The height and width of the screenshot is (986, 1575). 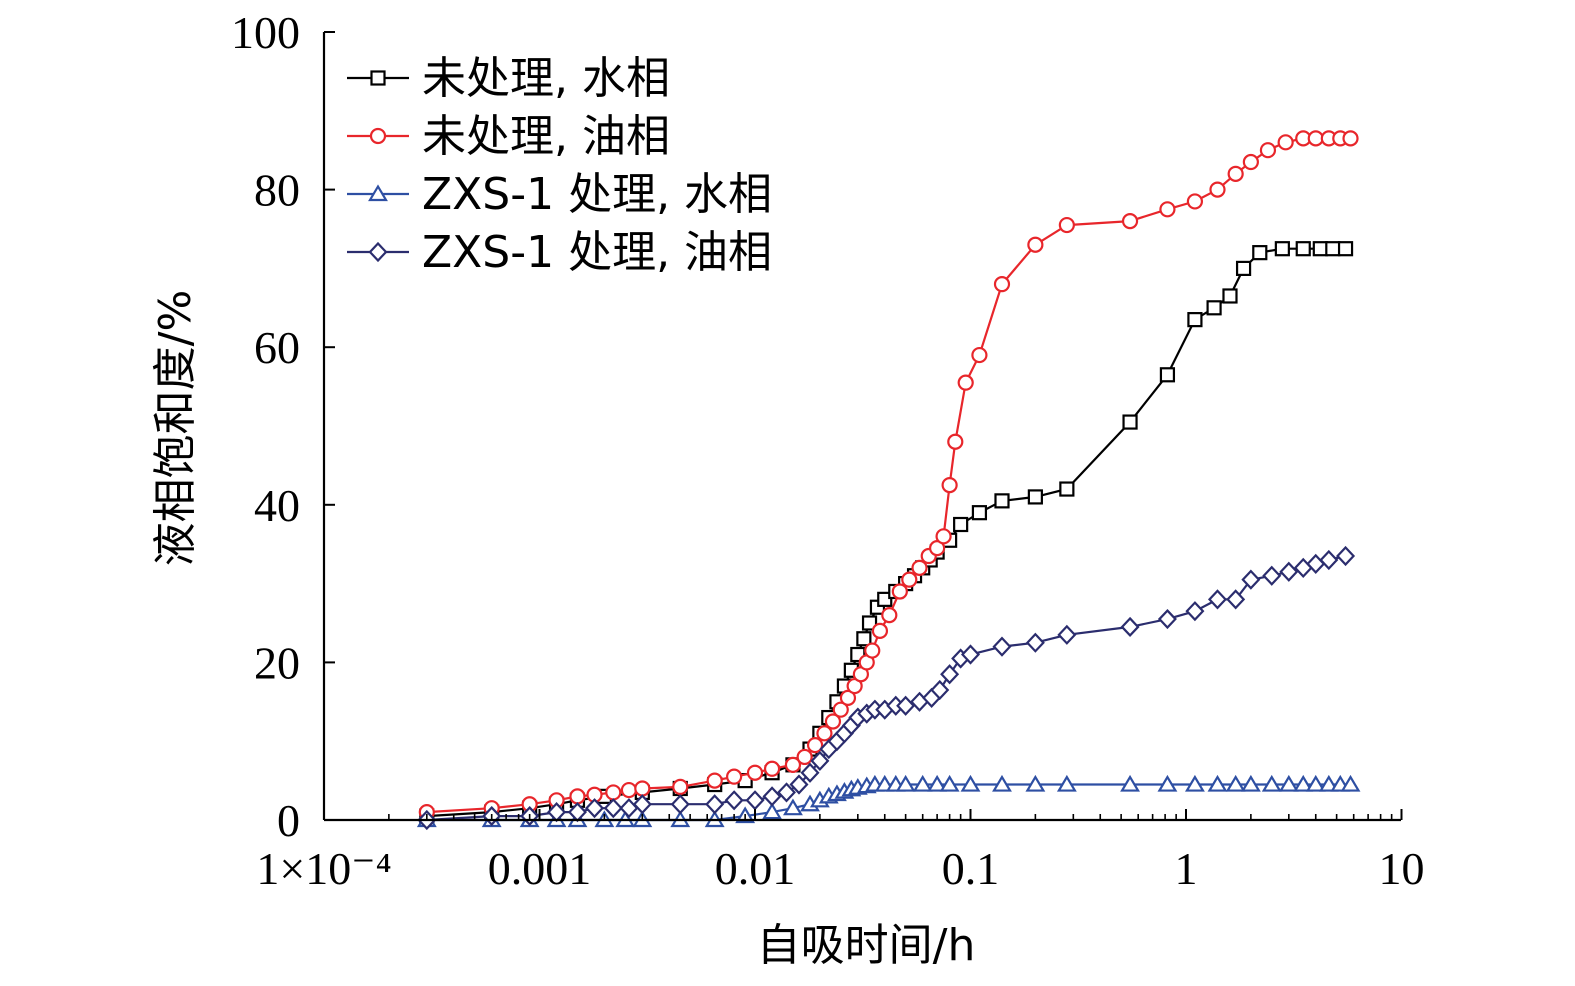 I want to click on legend-item: 未处理, 油相, so click(x=508, y=136).